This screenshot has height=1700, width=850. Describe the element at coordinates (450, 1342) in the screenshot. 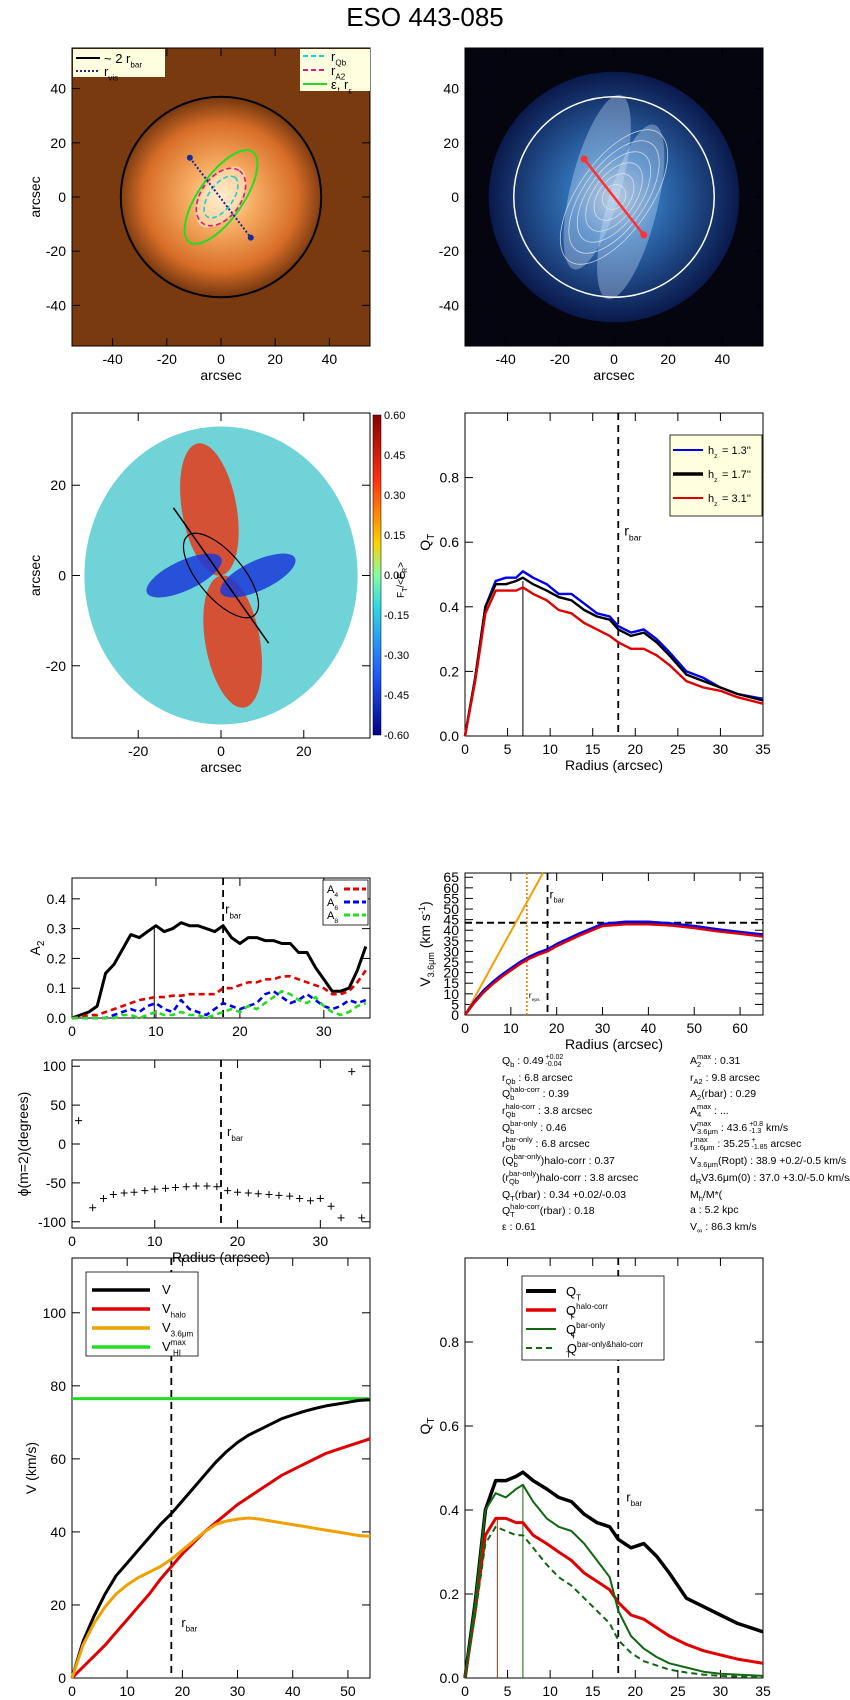

I see `y-tick-label: 0.8` at that location.